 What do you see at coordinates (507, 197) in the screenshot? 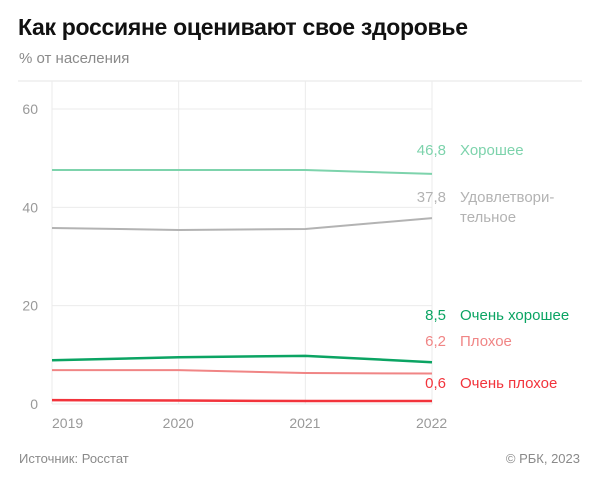
I see `series-name-label: Удовлетвори-` at bounding box center [507, 197].